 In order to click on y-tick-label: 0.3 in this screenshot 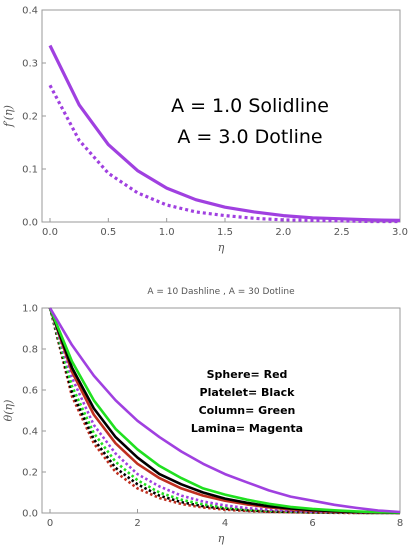, I will do `click(30, 64)`.